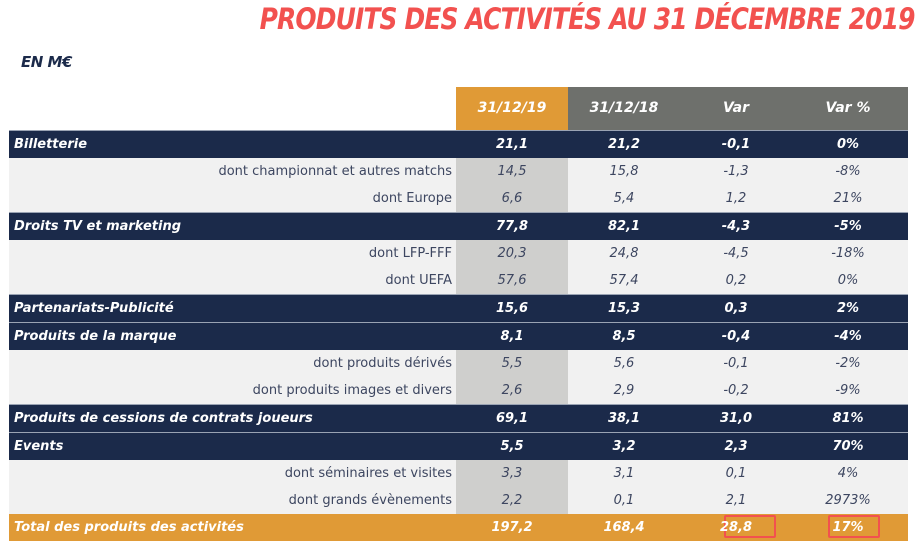  I want to click on value-var: -1,3, so click(736, 171).